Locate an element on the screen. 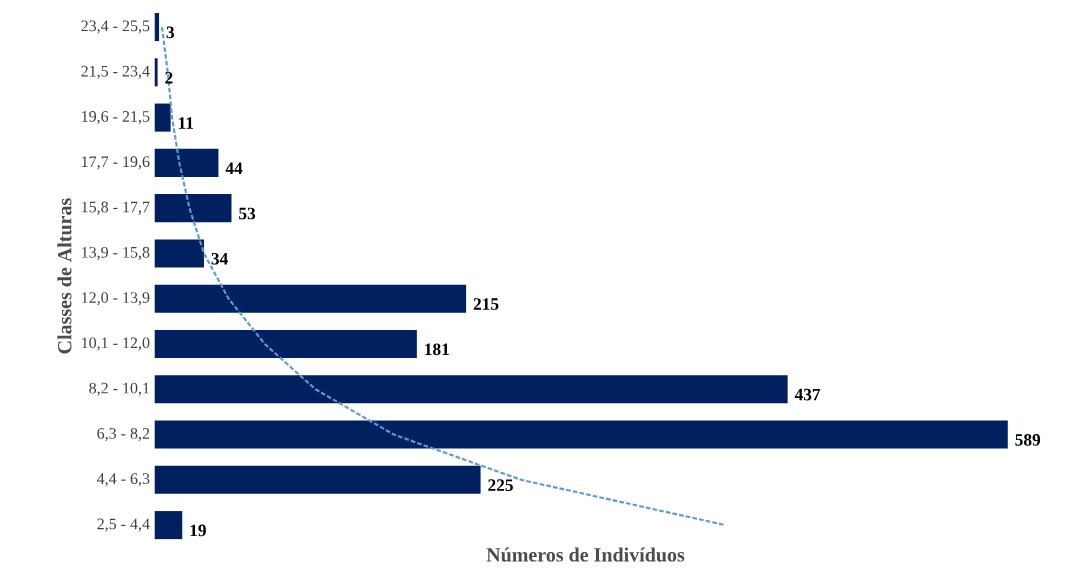 The height and width of the screenshot is (580, 1079). y-tick-label: 4,4 - 6,3 is located at coordinates (123, 480).